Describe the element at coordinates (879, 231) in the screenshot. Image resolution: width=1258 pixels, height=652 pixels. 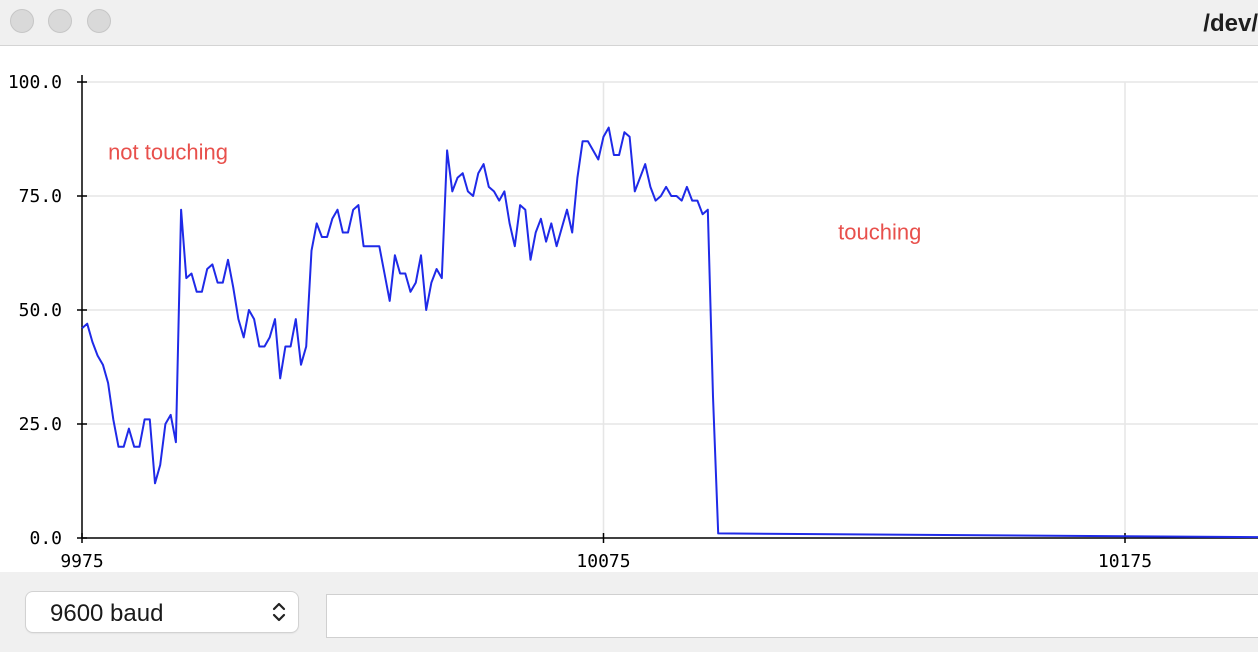
I see `annotation-label: touching` at that location.